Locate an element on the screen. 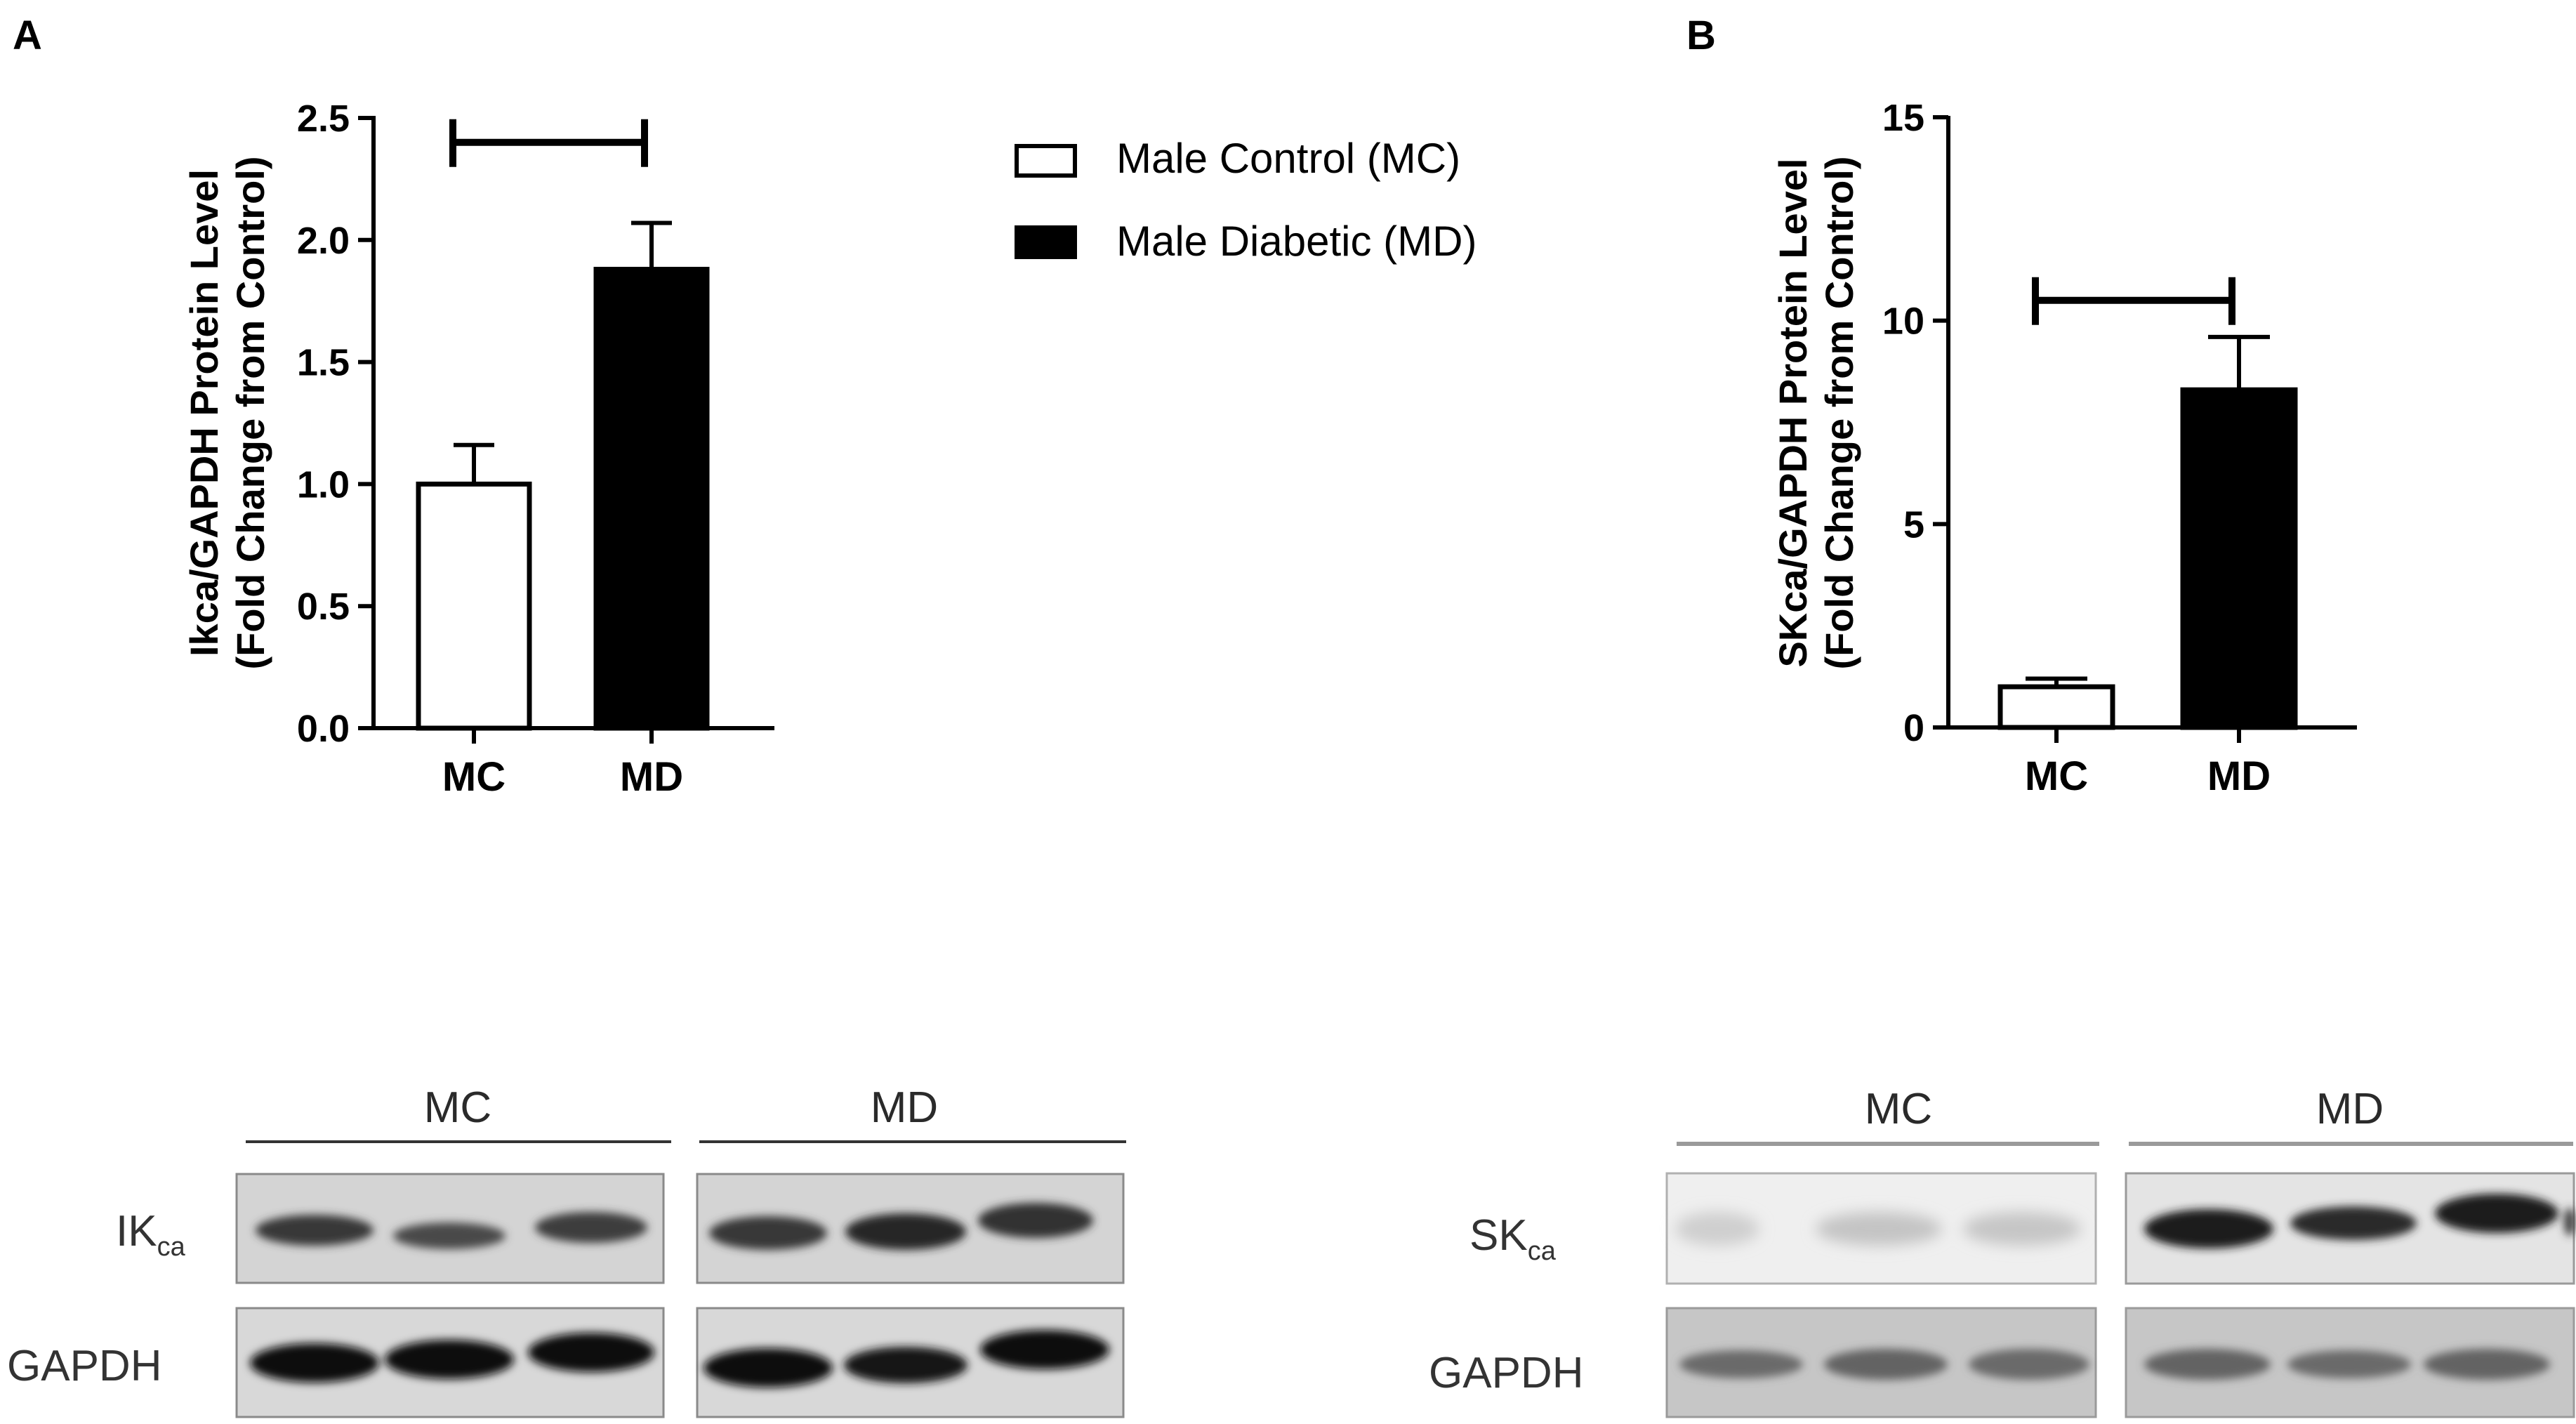 The image size is (2576, 1424). panel-label-b: B is located at coordinates (1701, 36).